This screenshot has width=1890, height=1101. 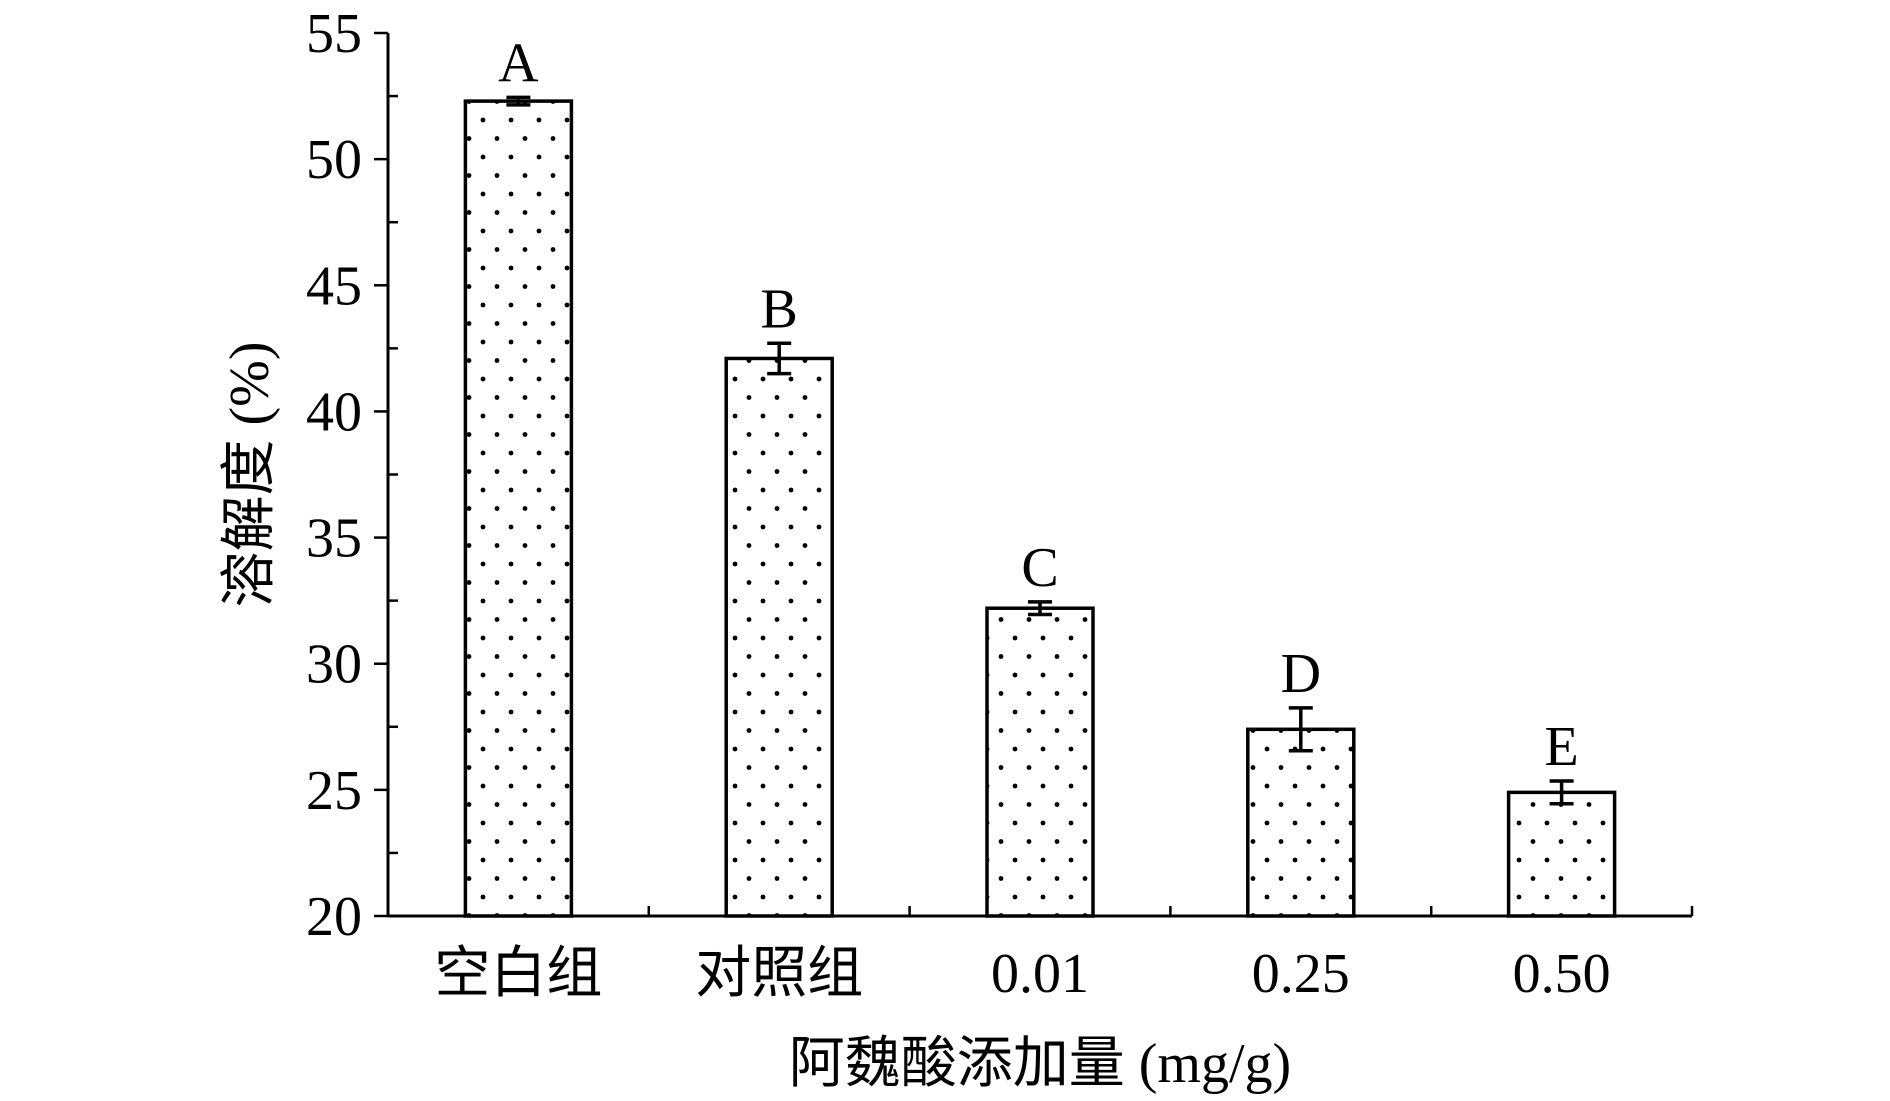 I want to click on y-tick-label: 20, so click(x=334, y=917).